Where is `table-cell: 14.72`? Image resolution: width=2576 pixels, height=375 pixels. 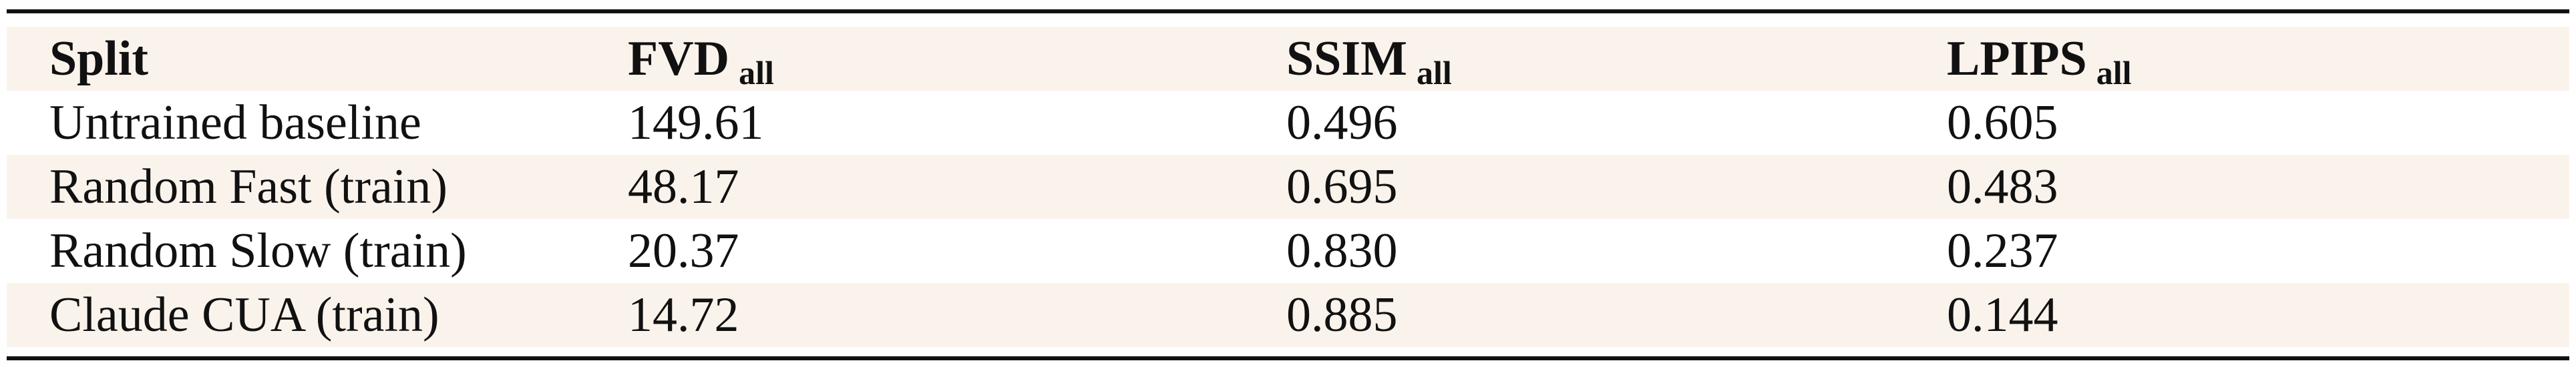 table-cell: 14.72 is located at coordinates (683, 315).